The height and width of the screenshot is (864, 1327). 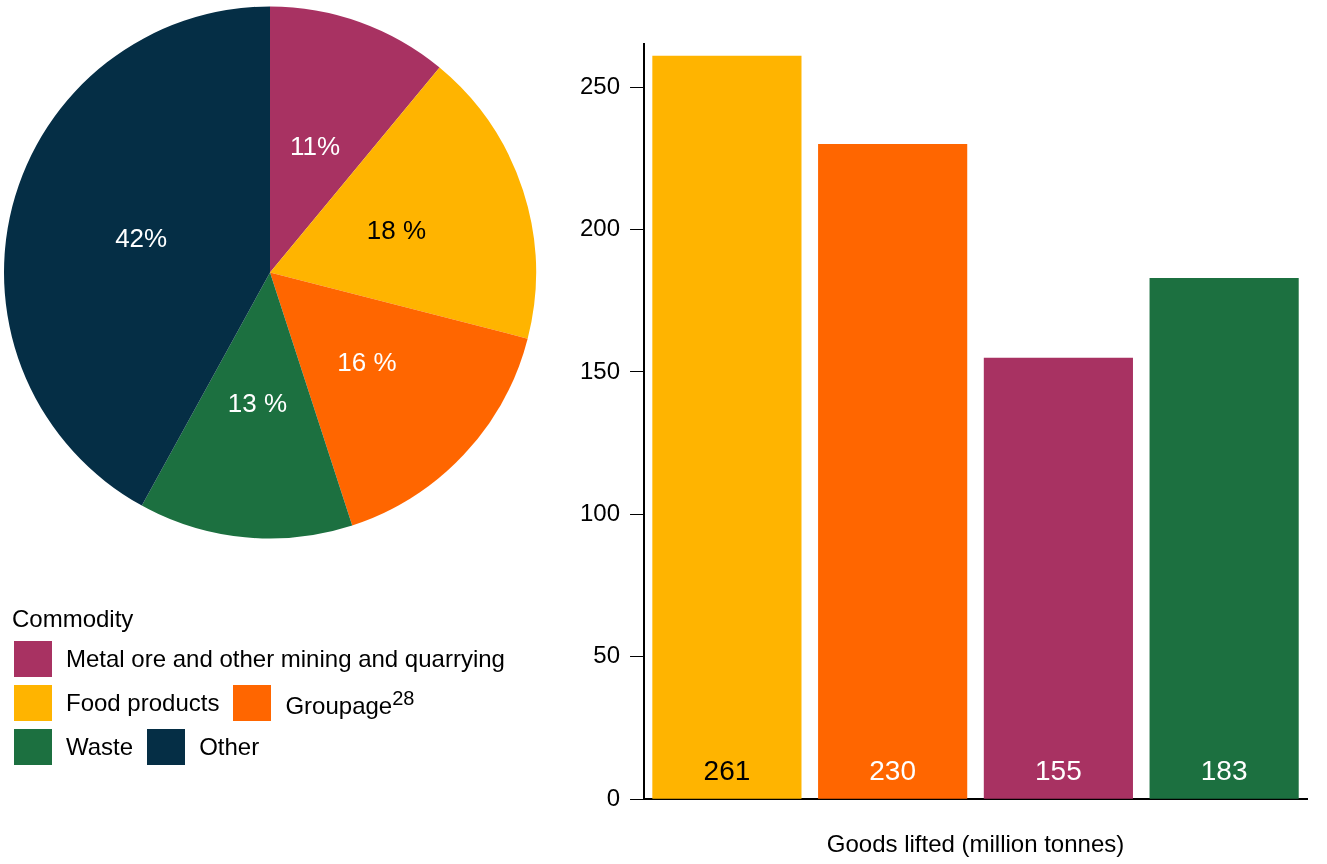 What do you see at coordinates (600, 512) in the screenshot?
I see `y-tick-label: 100` at bounding box center [600, 512].